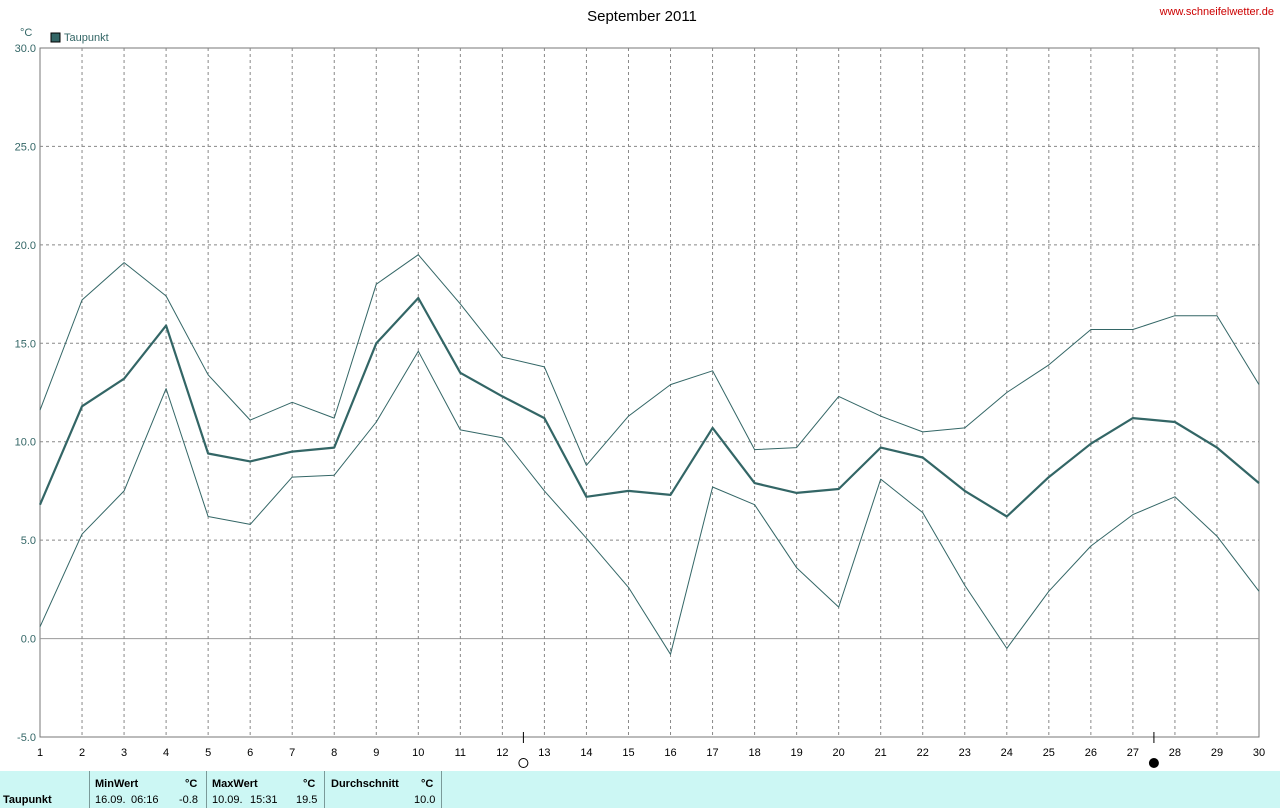 This screenshot has height=808, width=1280. What do you see at coordinates (25, 443) in the screenshot?
I see `y-tick-label: 10.0` at bounding box center [25, 443].